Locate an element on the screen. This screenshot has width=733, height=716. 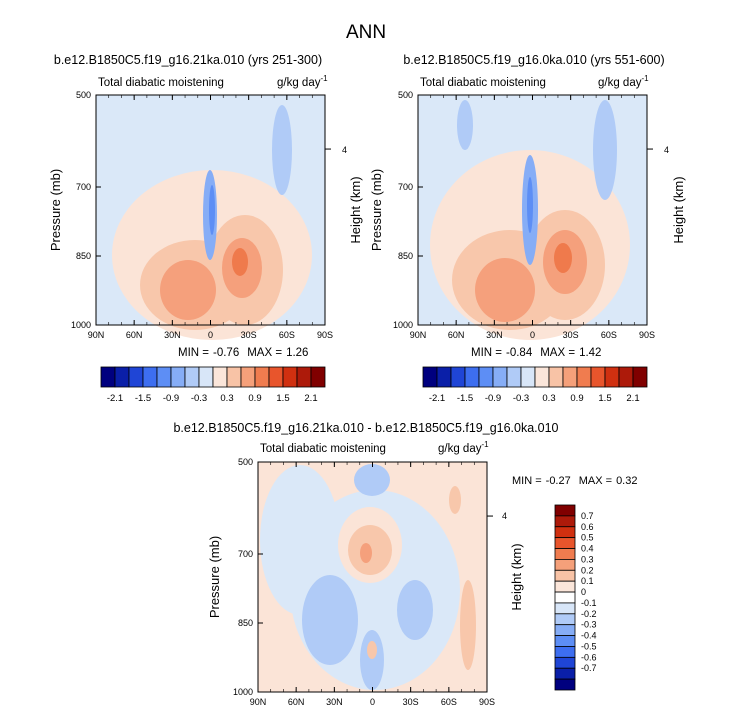
y-tick-label: 850 is located at coordinates (405, 256).